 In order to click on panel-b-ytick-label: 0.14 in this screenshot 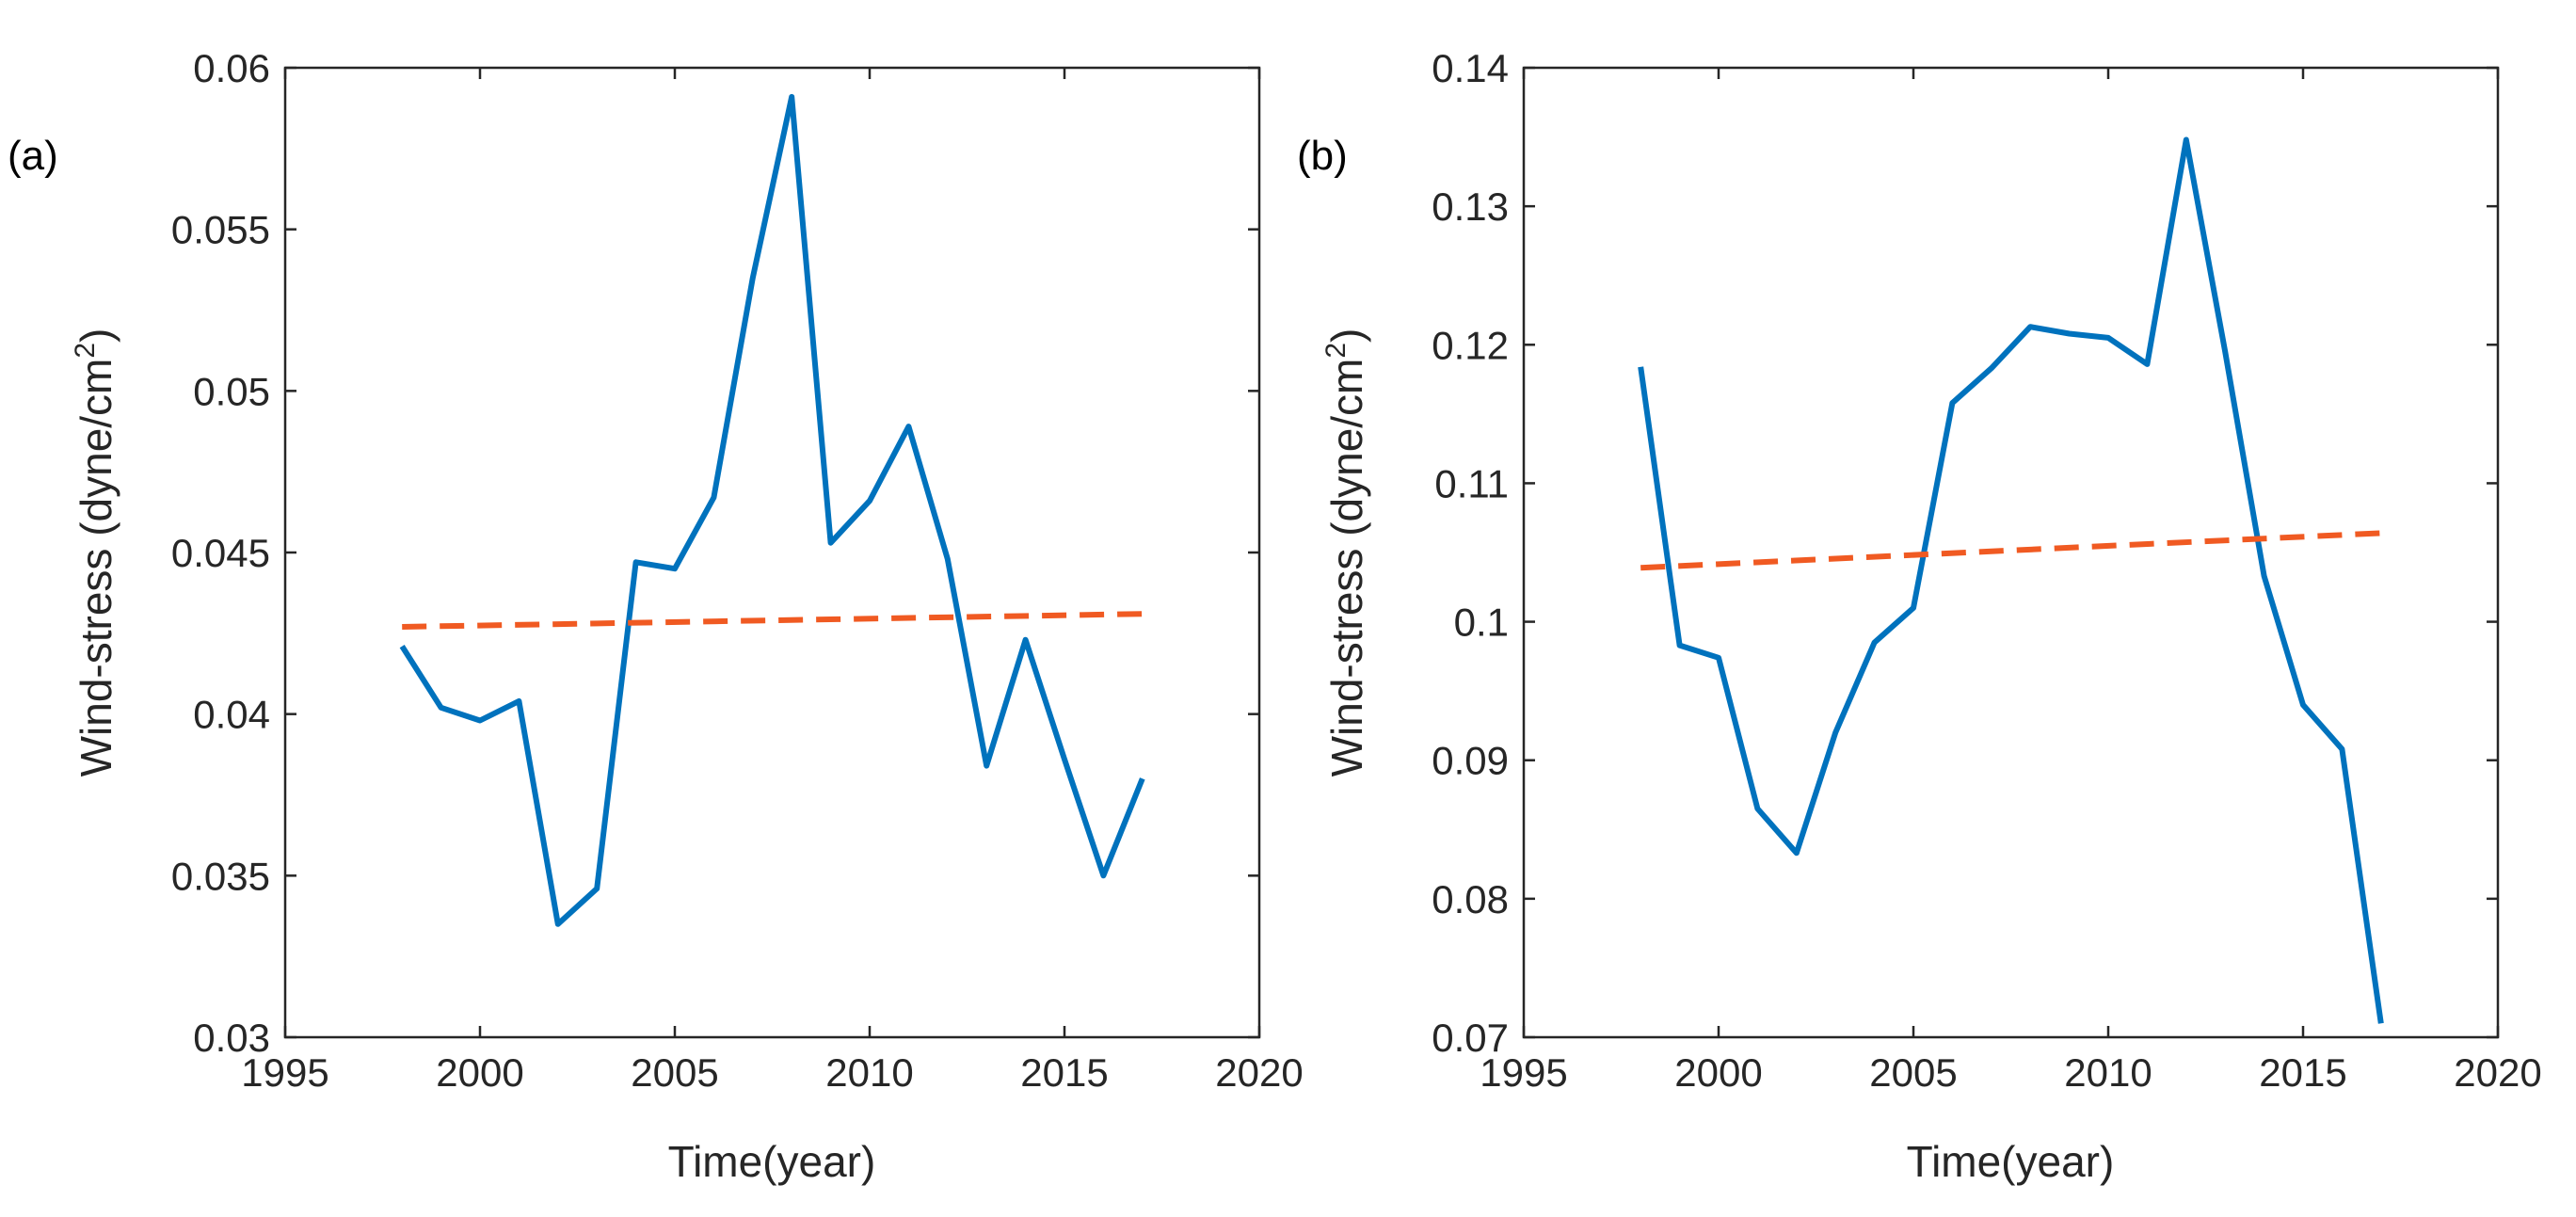, I will do `click(1470, 68)`.